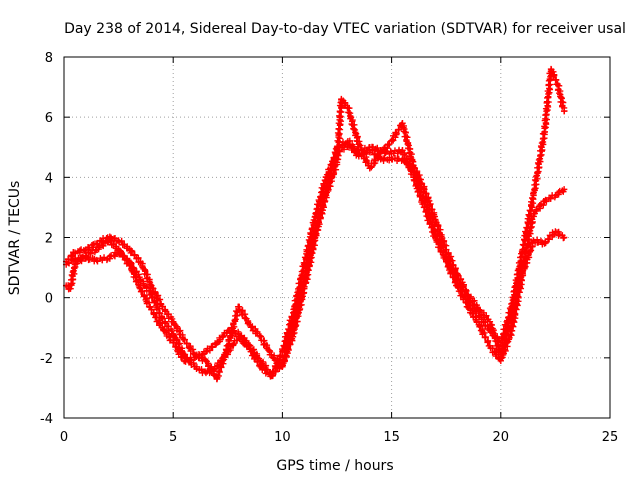  Describe the element at coordinates (501, 437) in the screenshot. I see `x-tick-label: 20` at that location.